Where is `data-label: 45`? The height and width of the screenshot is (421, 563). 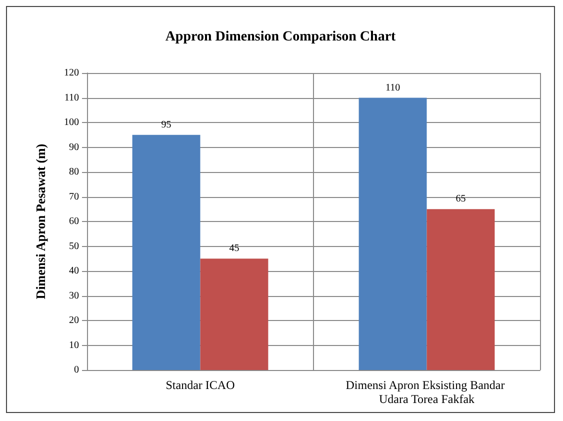
data-label: 45 is located at coordinates (234, 248).